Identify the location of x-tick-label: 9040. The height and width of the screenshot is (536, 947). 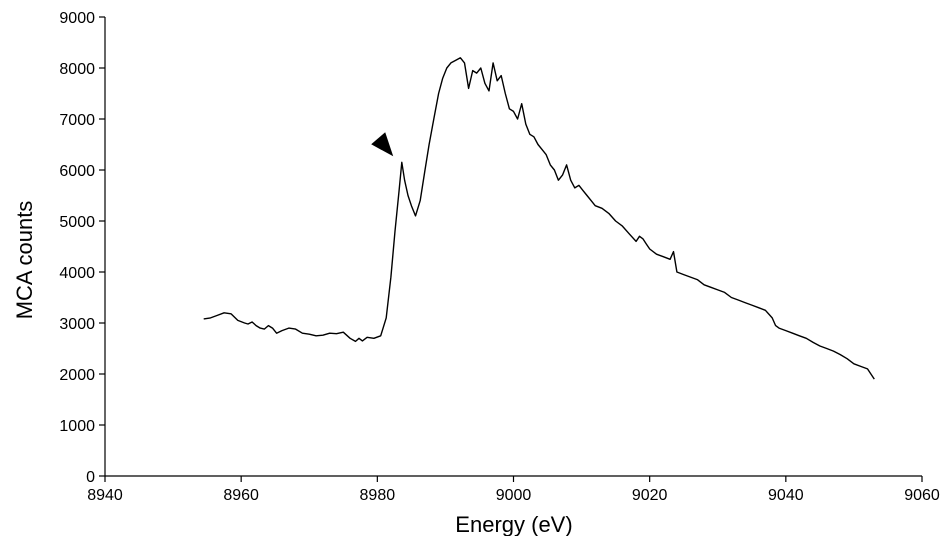
(786, 495).